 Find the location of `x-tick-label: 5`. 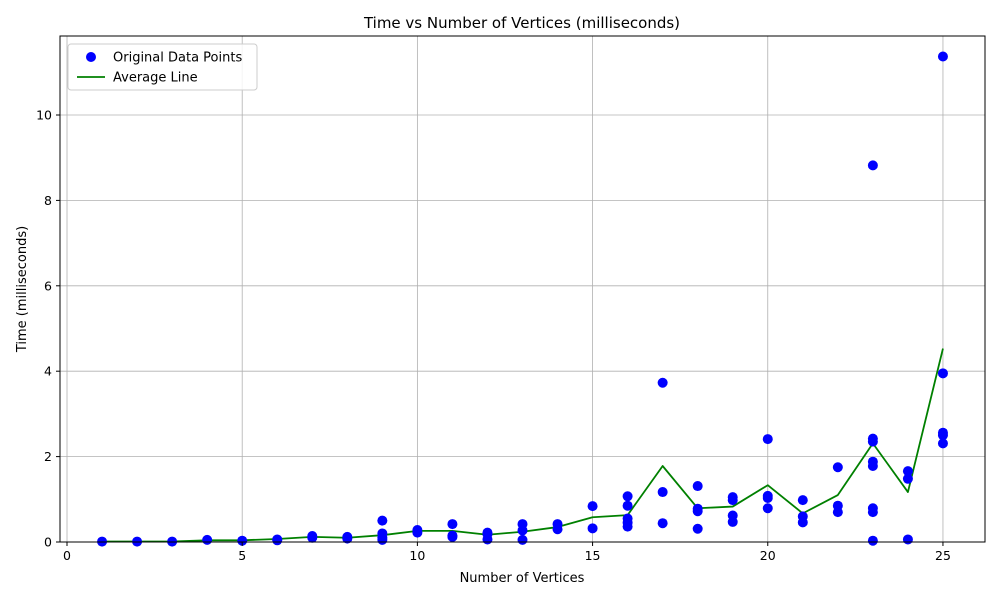

x-tick-label: 5 is located at coordinates (242, 555).